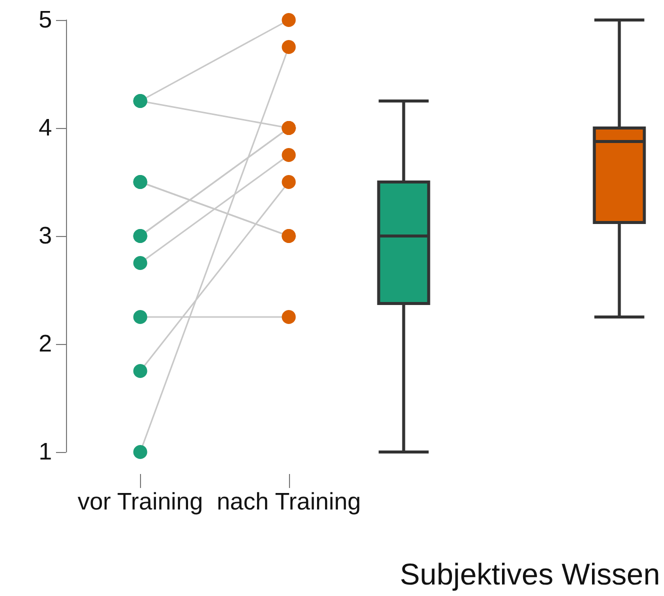  What do you see at coordinates (530, 575) in the screenshot?
I see `x-axis-title: Subjektives Wissen` at bounding box center [530, 575].